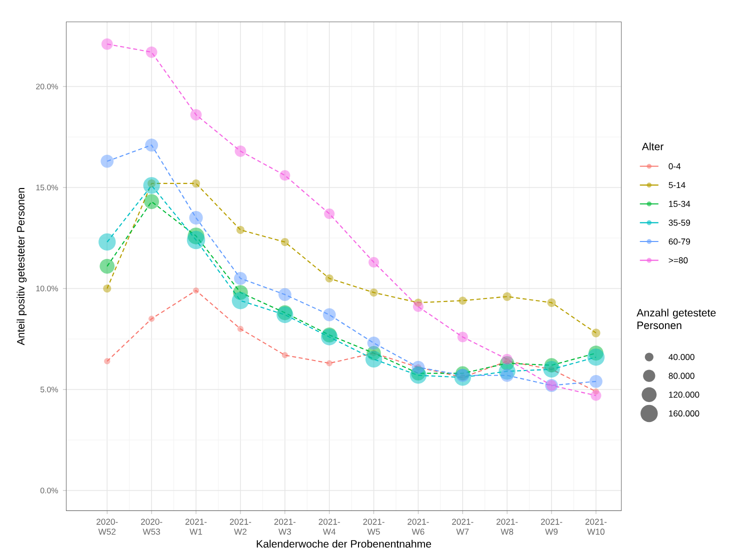 This screenshot has width=747, height=558. I want to click on legend-label: >=80, so click(678, 260).